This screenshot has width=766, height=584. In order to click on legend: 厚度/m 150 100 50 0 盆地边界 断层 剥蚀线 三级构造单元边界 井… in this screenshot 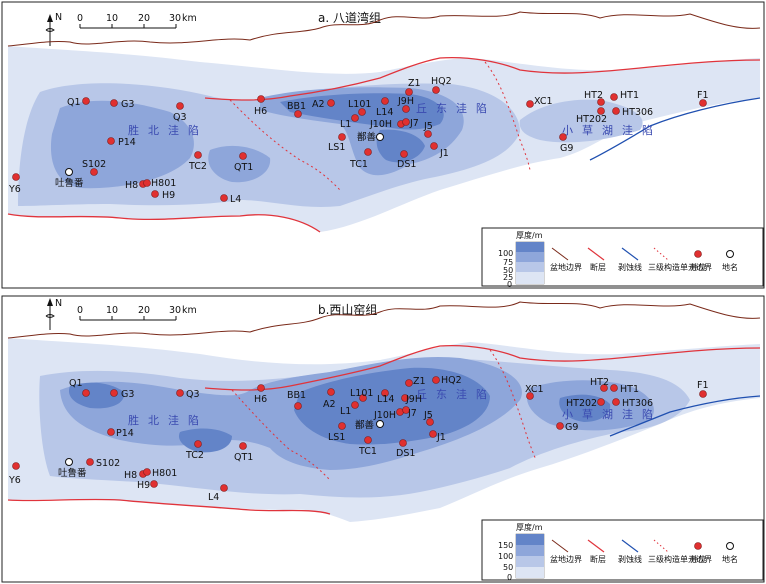, I will do `click(622, 550)`.